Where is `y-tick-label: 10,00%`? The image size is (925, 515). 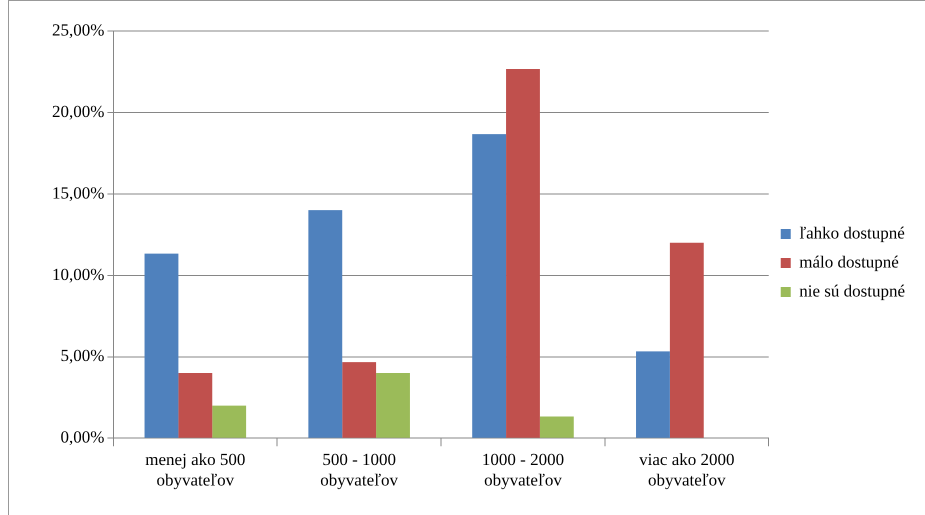
y-tick-label: 10,00% is located at coordinates (78, 274).